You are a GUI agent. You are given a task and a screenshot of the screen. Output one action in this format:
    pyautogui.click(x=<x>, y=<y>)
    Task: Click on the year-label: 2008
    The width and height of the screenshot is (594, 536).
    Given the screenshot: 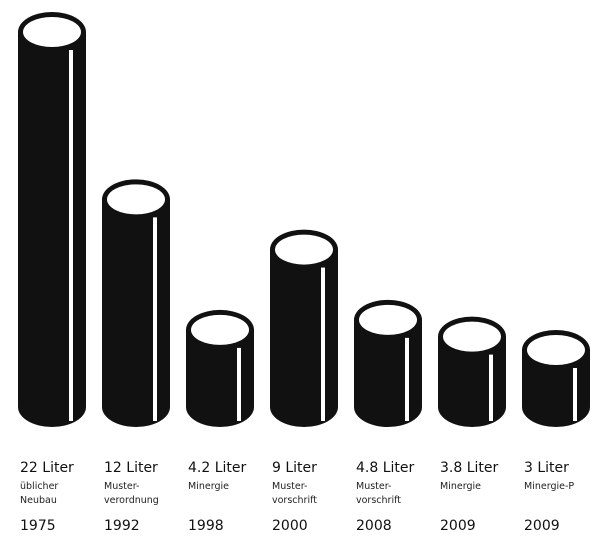 What is the action you would take?
    pyautogui.click(x=374, y=526)
    